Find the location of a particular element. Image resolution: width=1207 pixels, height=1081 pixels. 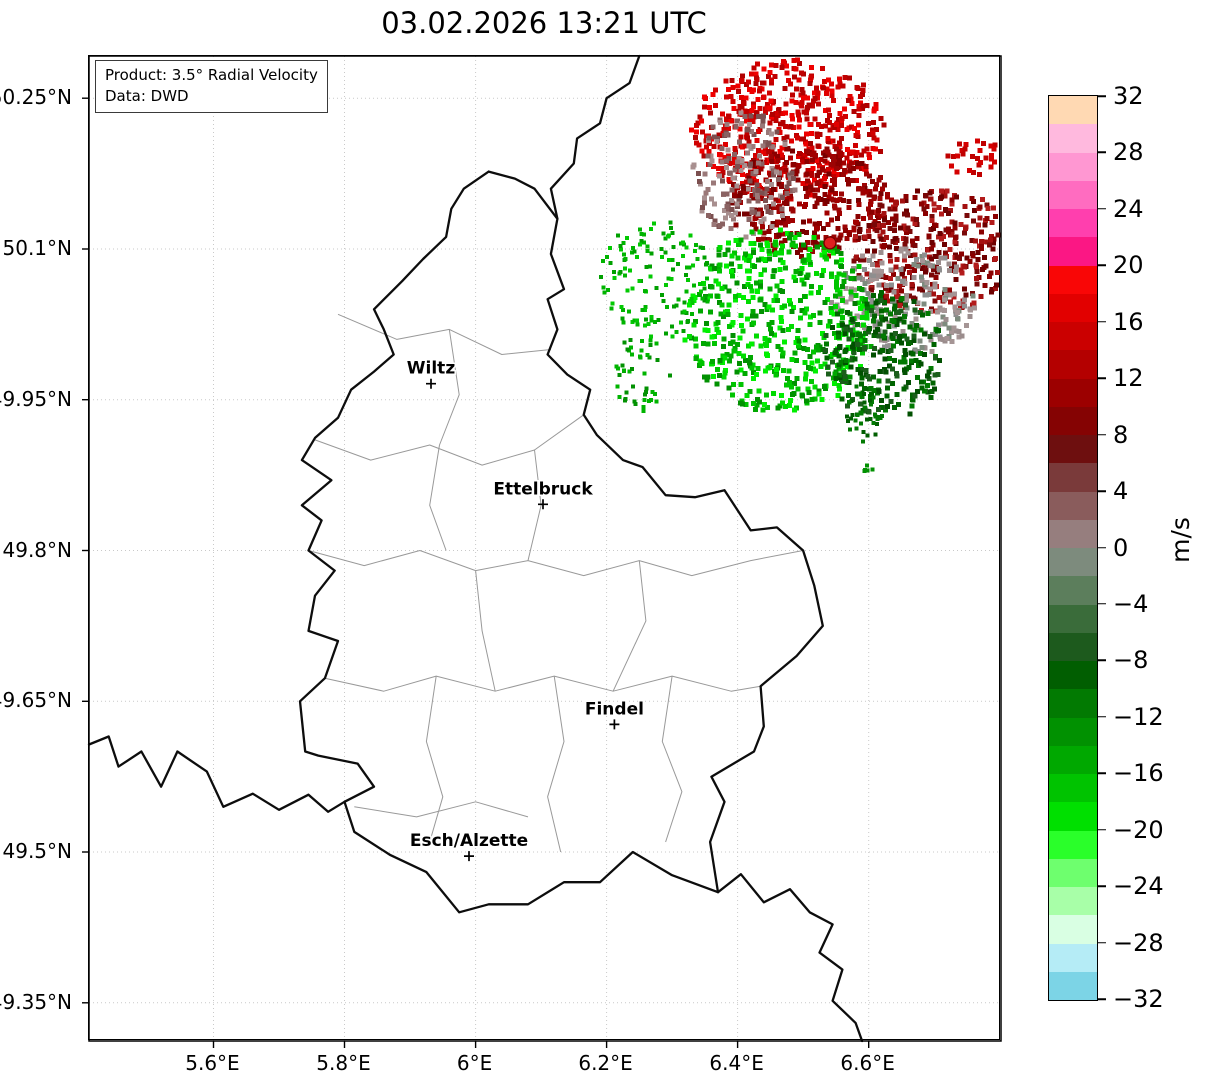

y-tick-label: 49.95°N is located at coordinates (36, 398).